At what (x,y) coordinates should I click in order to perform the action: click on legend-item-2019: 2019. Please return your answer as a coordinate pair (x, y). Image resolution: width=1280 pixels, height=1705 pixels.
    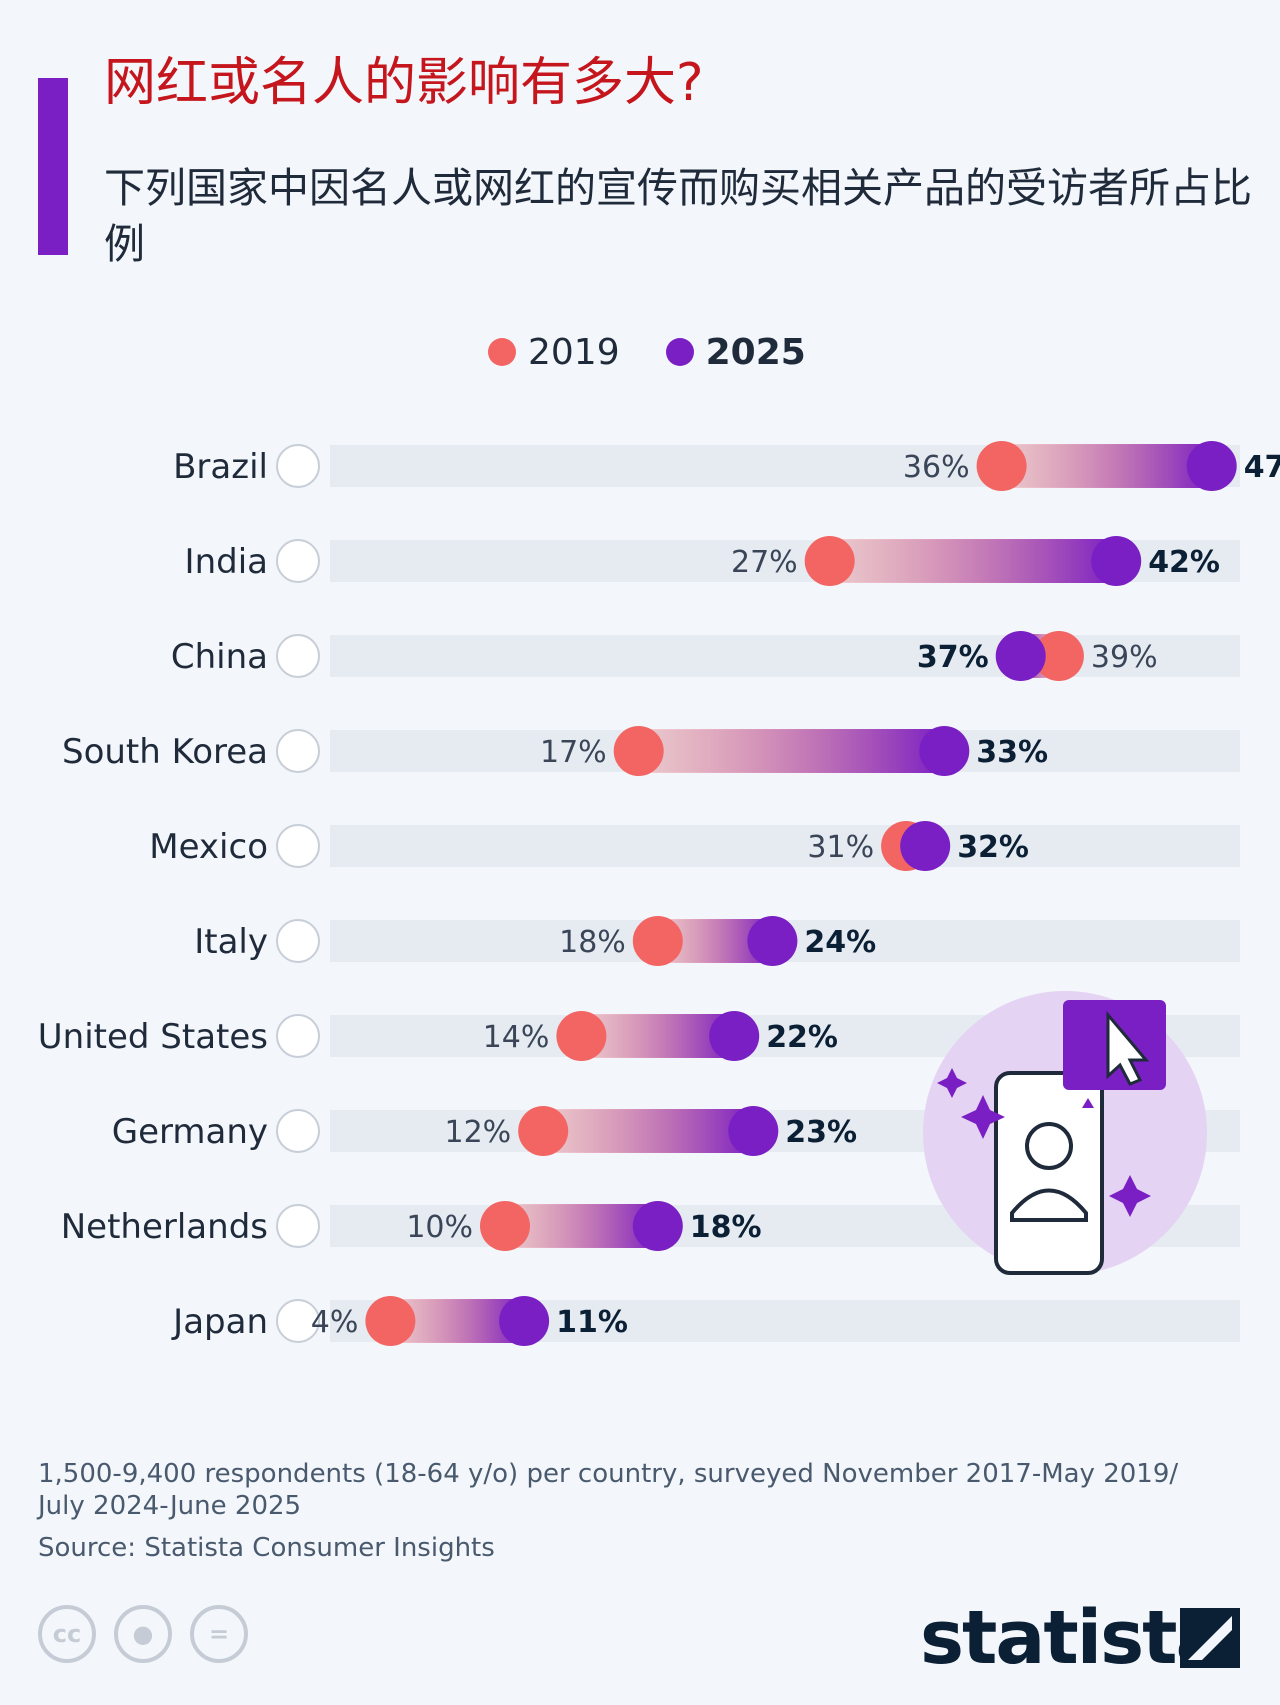
    Looking at the image, I should click on (554, 352).